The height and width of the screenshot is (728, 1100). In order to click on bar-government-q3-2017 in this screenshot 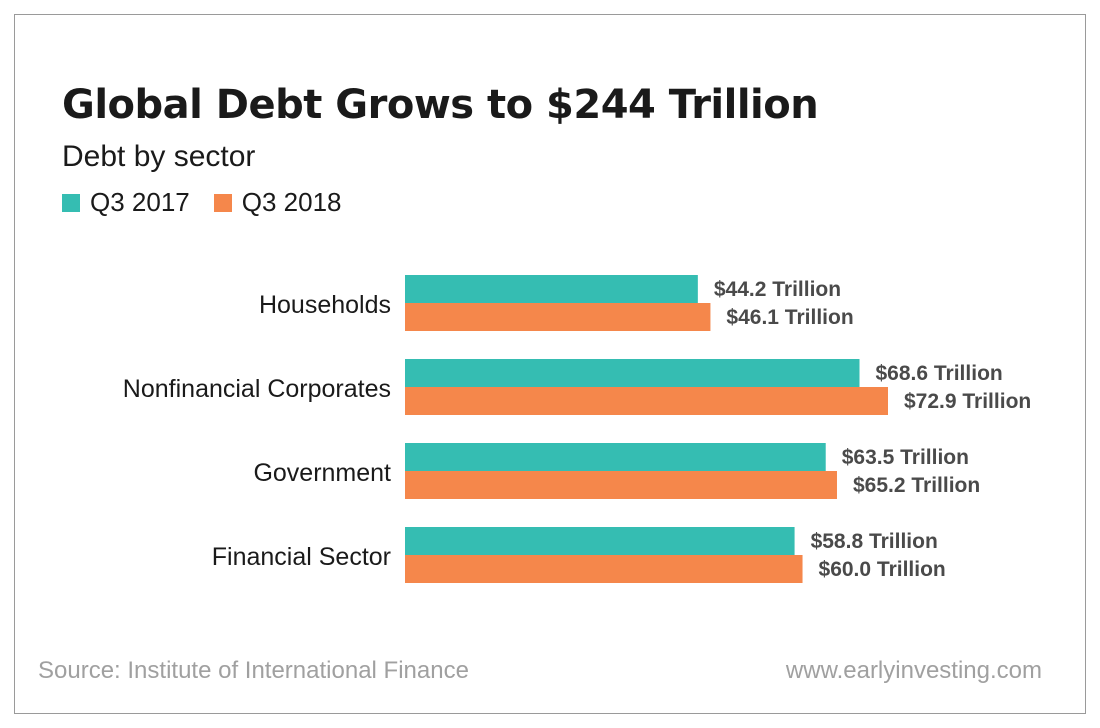, I will do `click(615, 457)`.